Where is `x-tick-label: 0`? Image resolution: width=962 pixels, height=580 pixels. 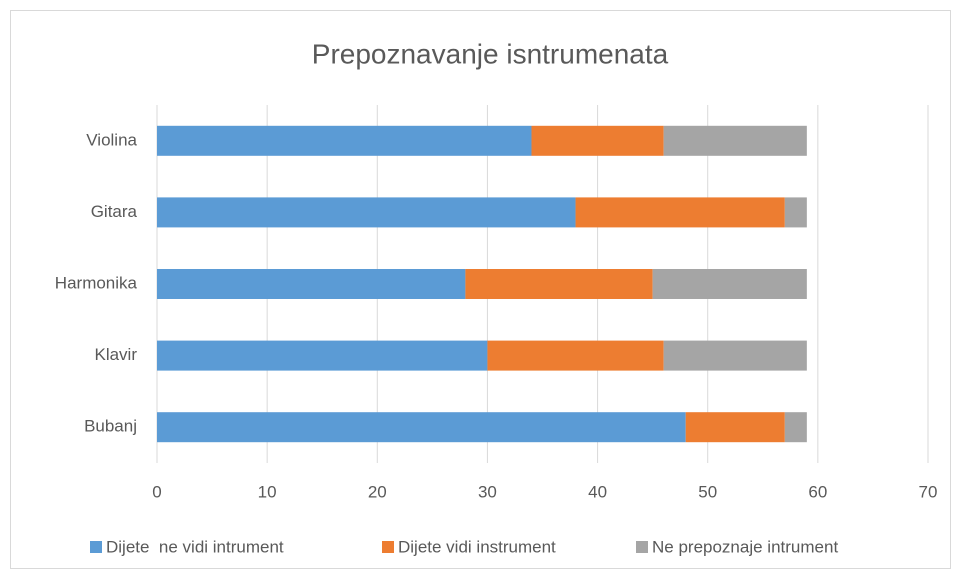
x-tick-label: 0 is located at coordinates (156, 491).